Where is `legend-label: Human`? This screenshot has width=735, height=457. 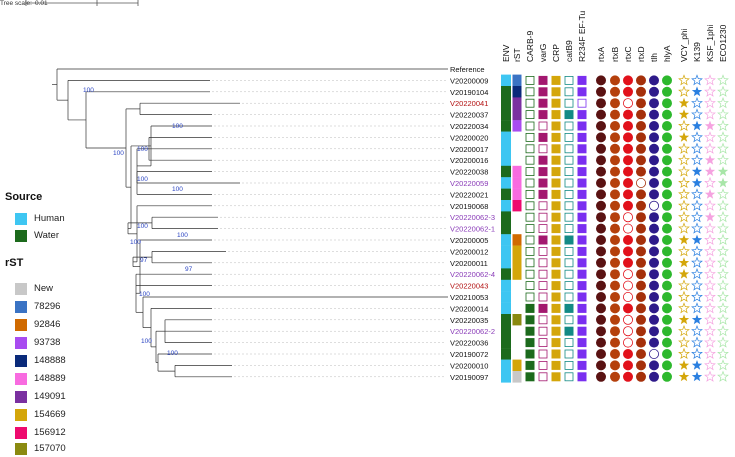 legend-label: Human is located at coordinates (49, 218).